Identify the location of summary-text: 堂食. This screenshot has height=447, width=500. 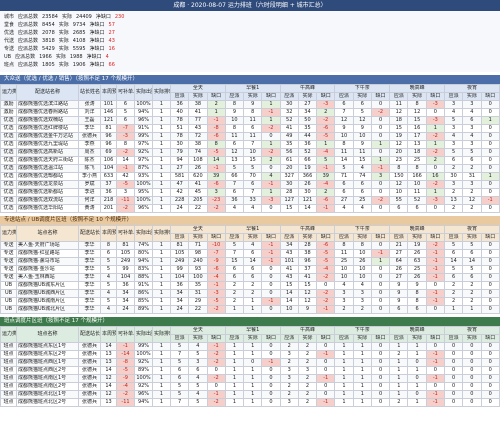
(9, 25).